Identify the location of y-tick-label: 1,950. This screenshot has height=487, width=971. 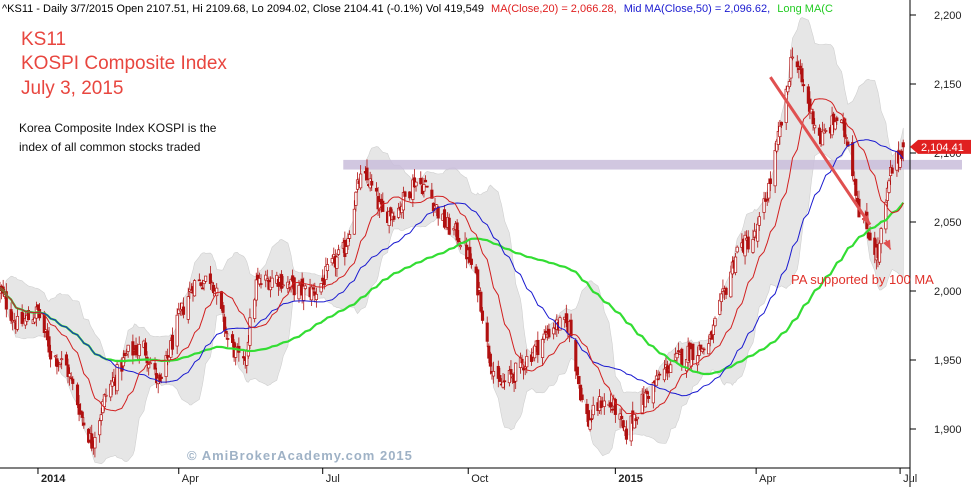
(948, 361).